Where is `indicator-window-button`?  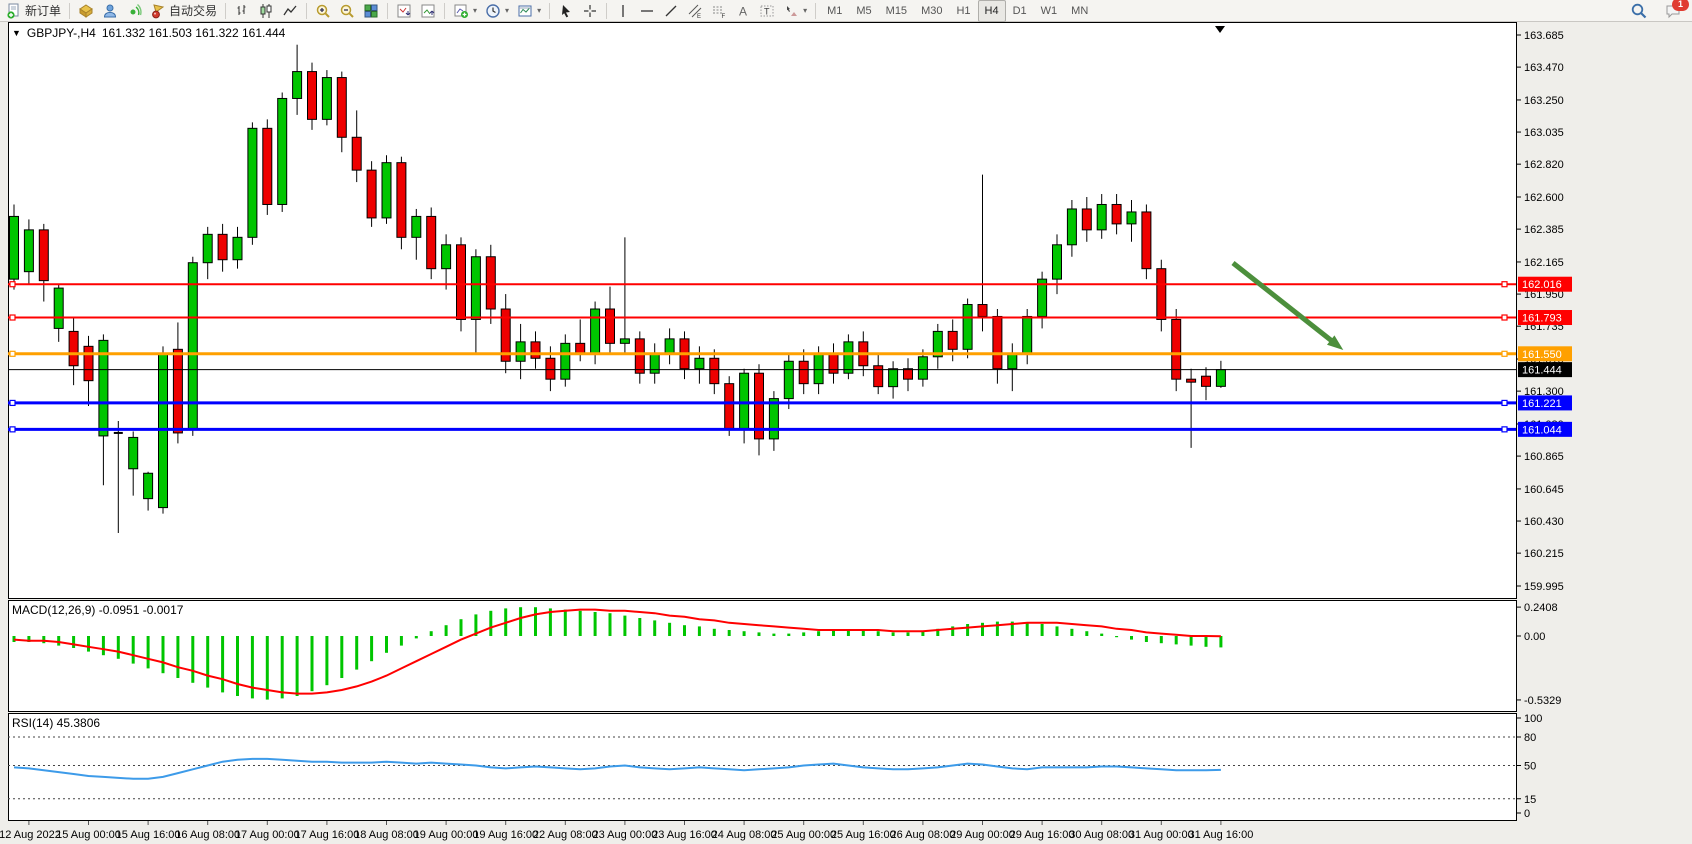
indicator-window-button is located at coordinates (404, 11).